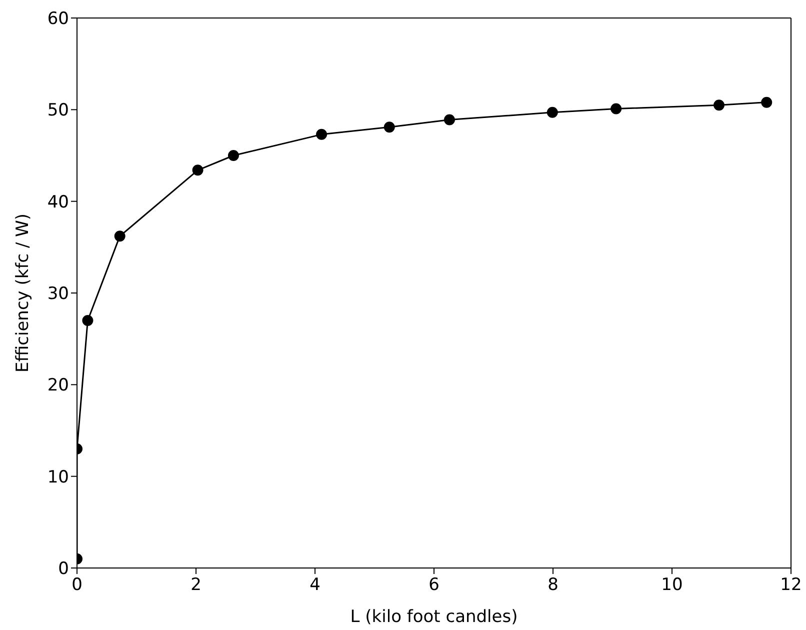 This screenshot has height=630, width=806. I want to click on x-tick-label: 2, so click(196, 585).